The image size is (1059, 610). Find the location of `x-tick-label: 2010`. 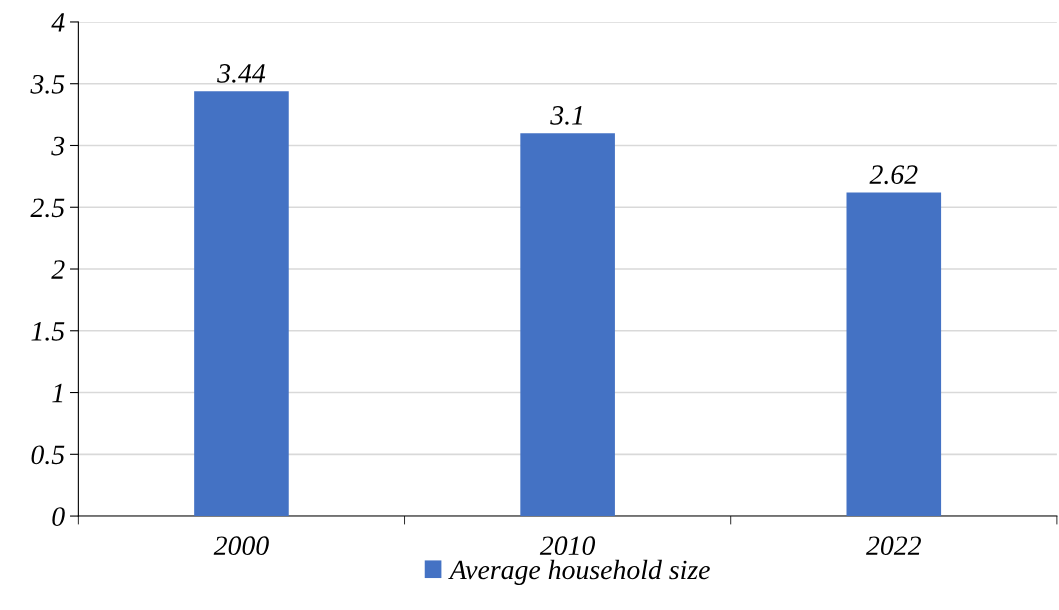

x-tick-label: 2010 is located at coordinates (567, 546).